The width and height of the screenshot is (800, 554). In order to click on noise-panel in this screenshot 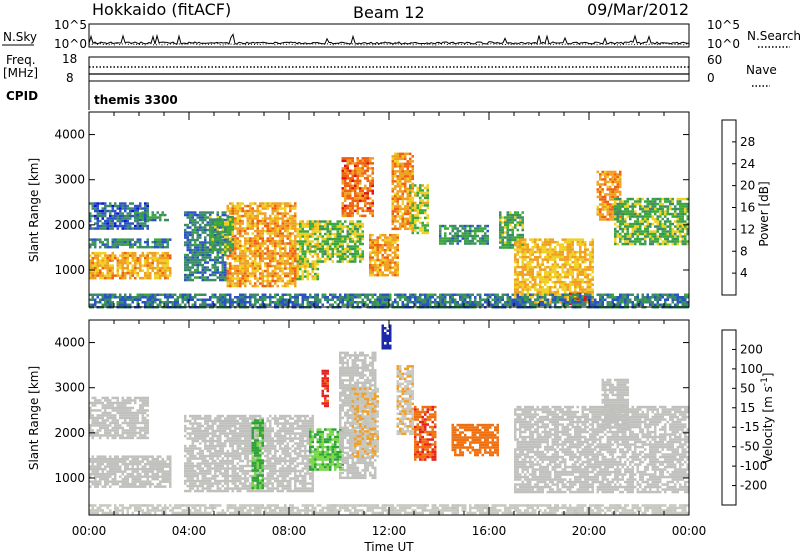, I will do `click(389, 35)`.